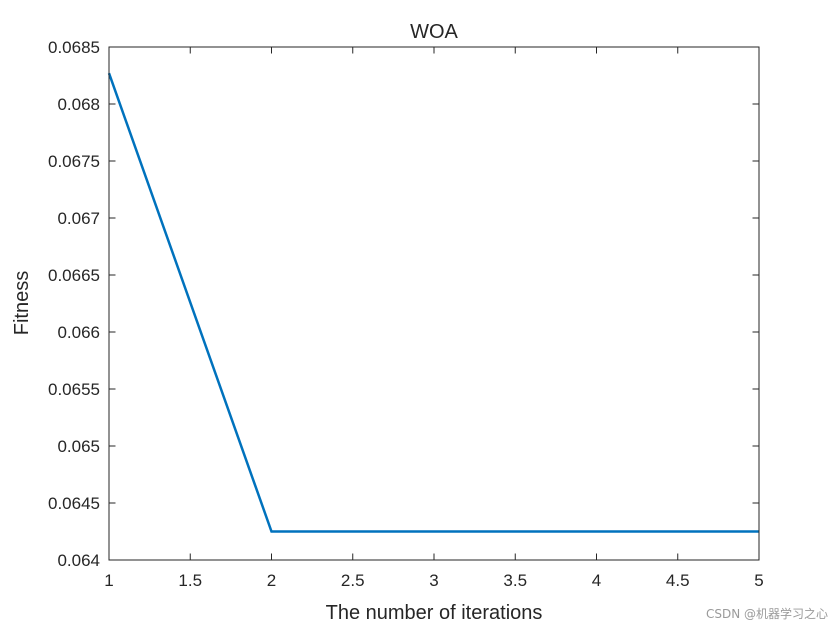  Describe the element at coordinates (108, 580) in the screenshot. I see `x-tick-label: 1` at that location.